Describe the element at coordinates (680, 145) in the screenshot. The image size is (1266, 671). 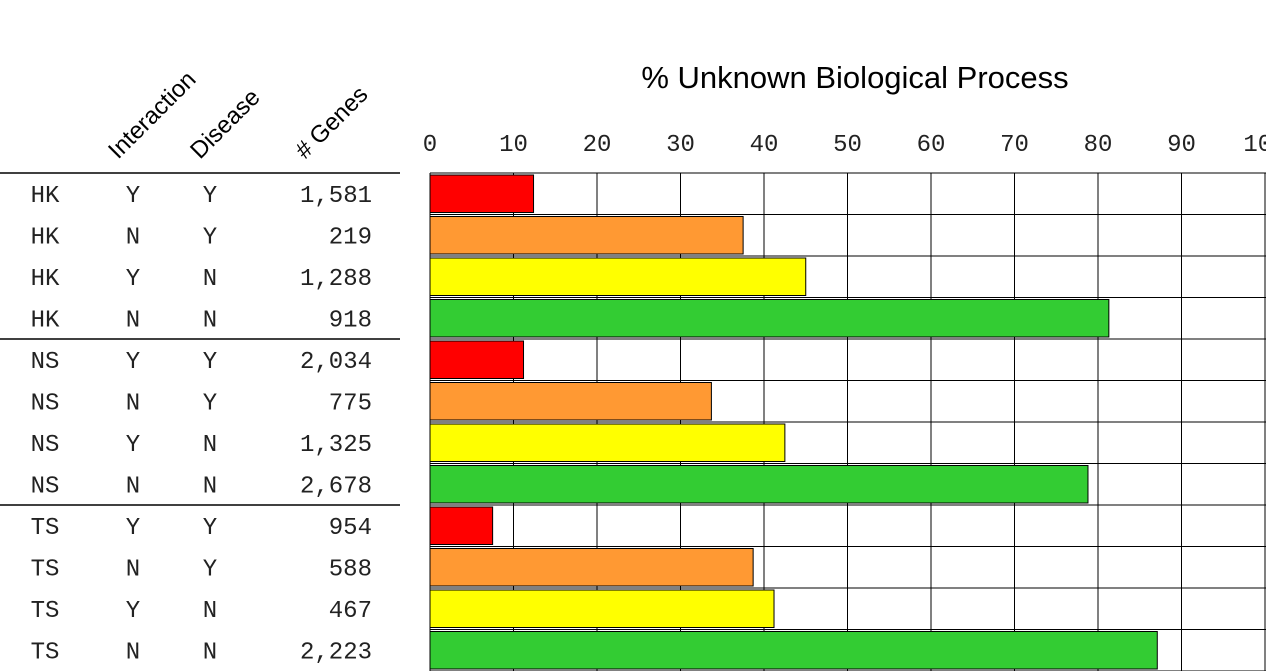
I see `x-tick-label: 30` at that location.